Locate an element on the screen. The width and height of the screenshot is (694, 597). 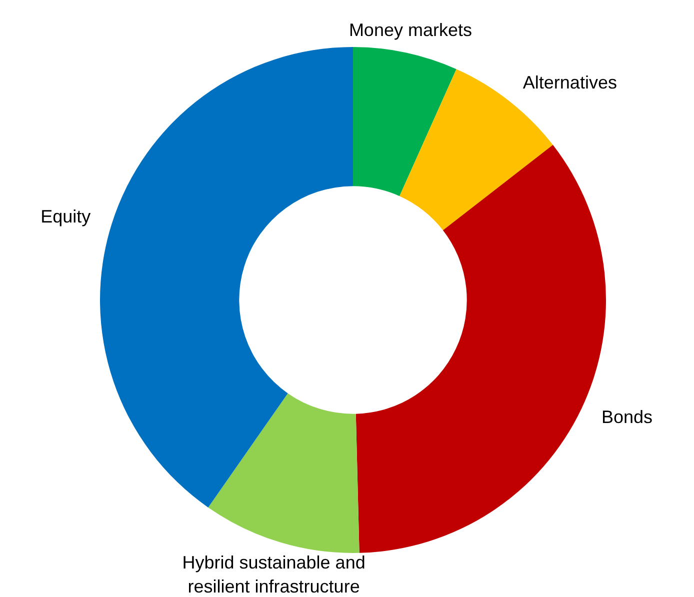
slice-label: Money markets is located at coordinates (410, 30).